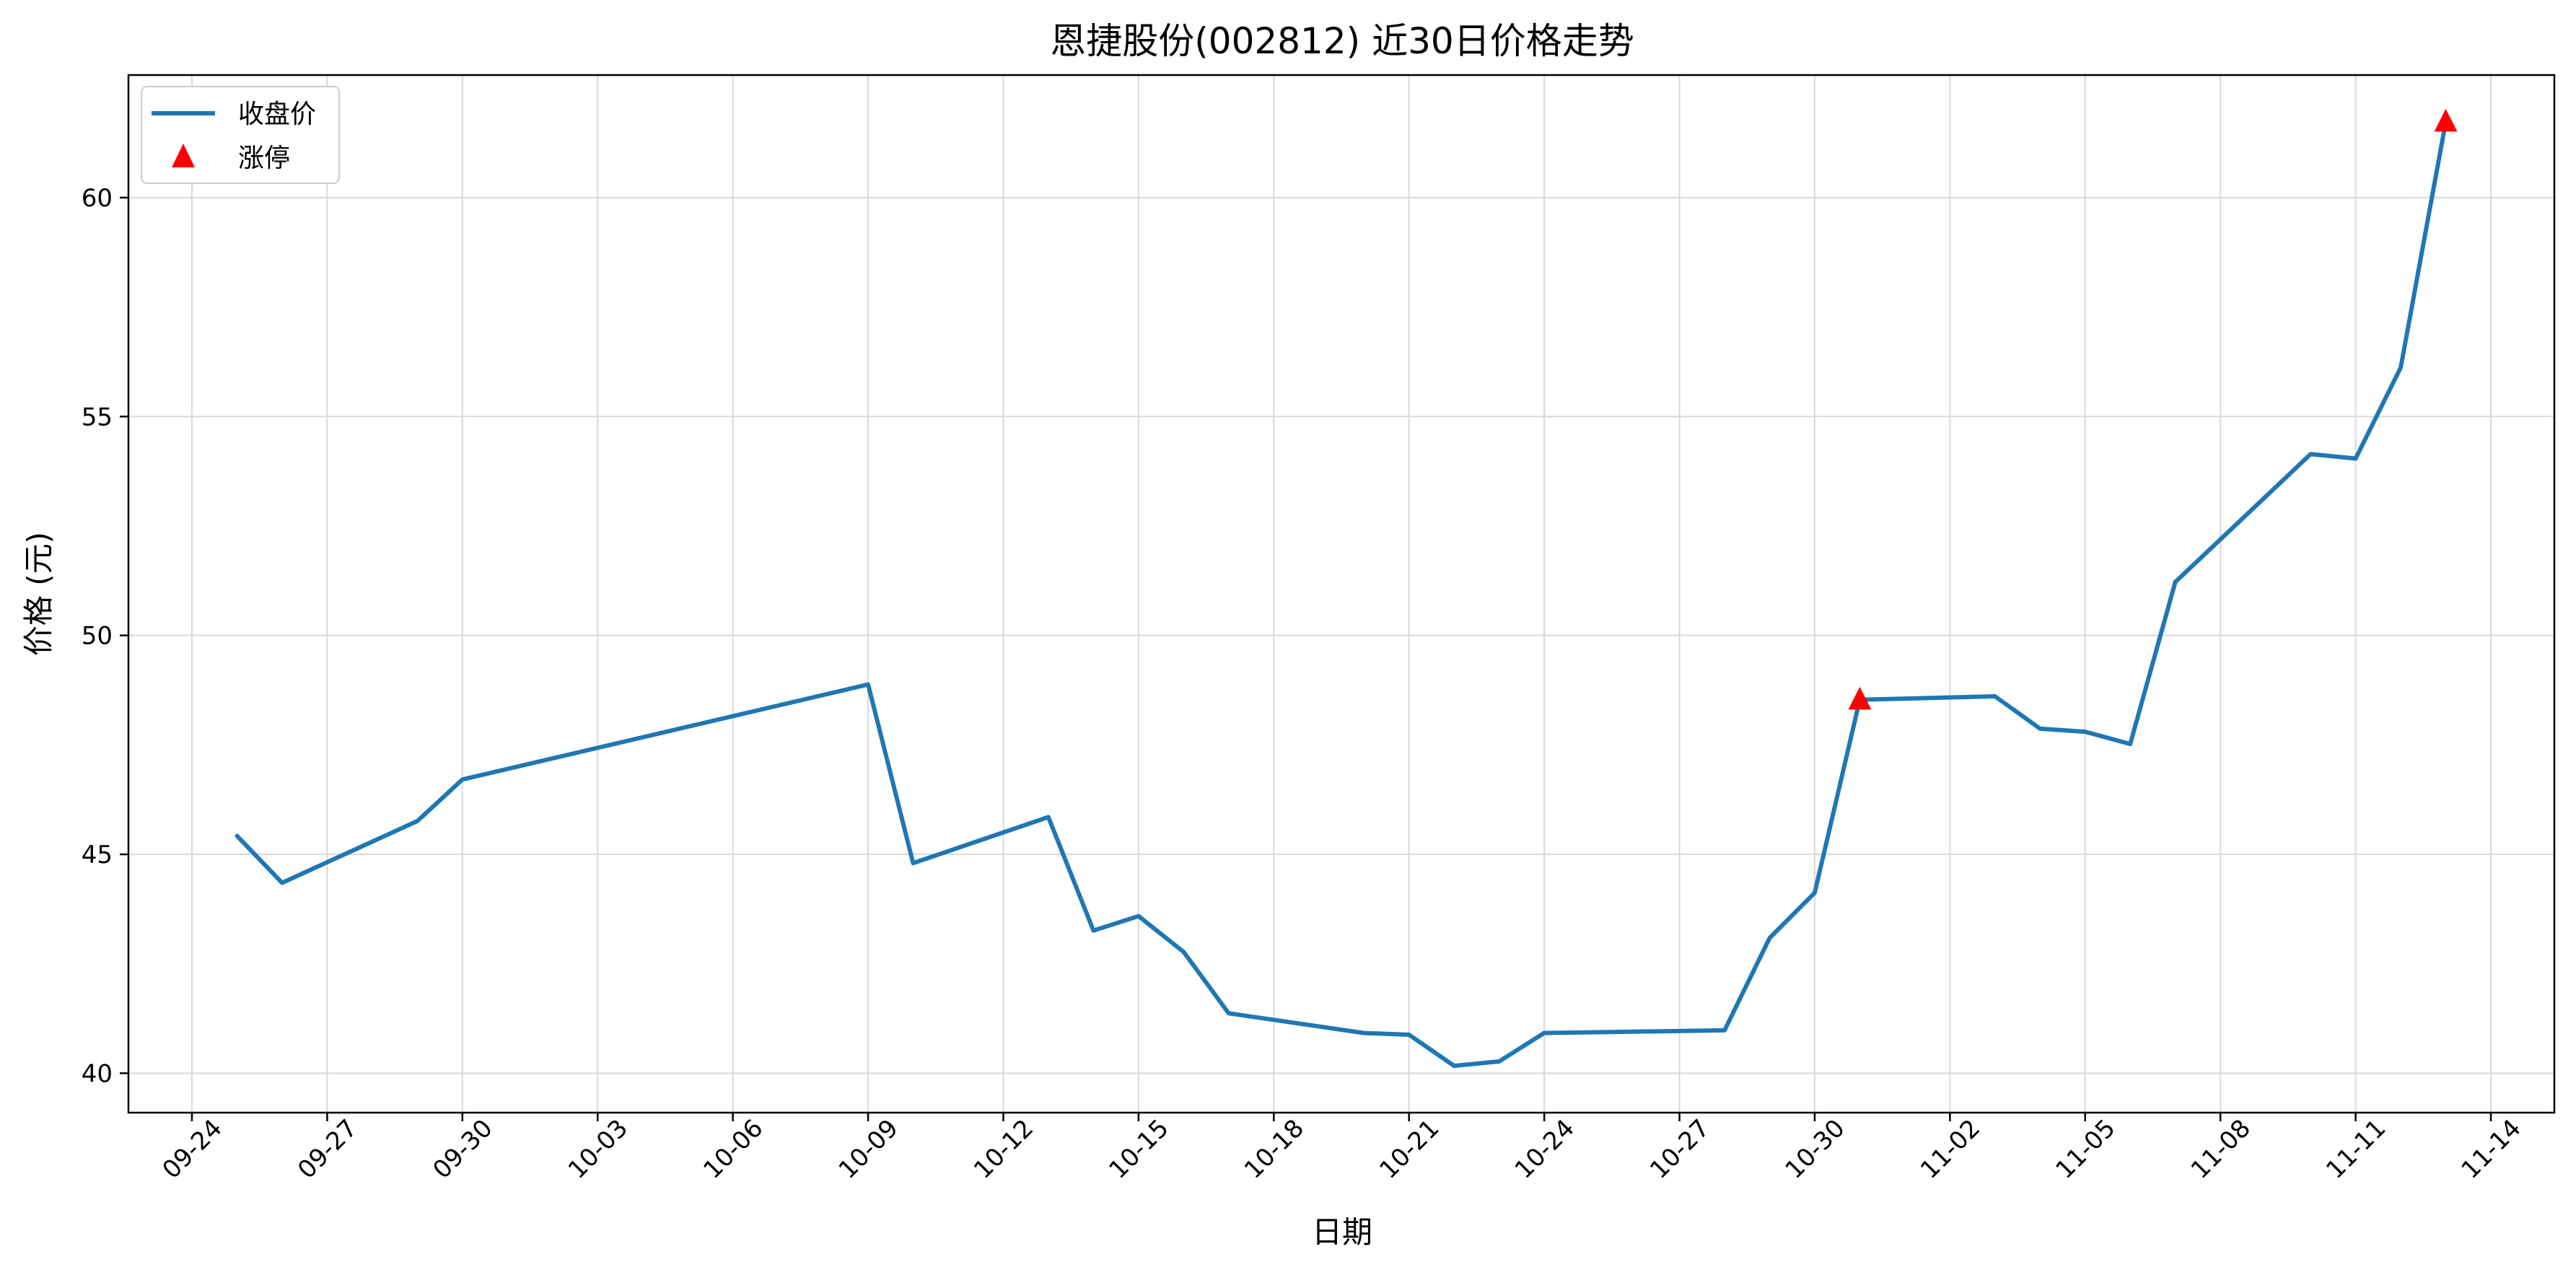 The height and width of the screenshot is (1275, 2576). Describe the element at coordinates (97, 855) in the screenshot. I see `y-tick-label: 45` at that location.